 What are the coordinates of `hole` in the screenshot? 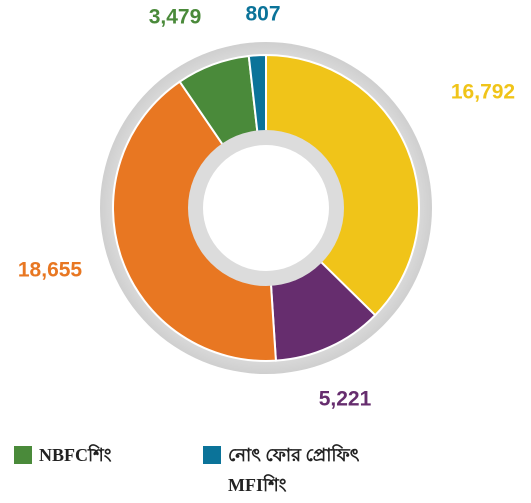 It's located at (266, 208).